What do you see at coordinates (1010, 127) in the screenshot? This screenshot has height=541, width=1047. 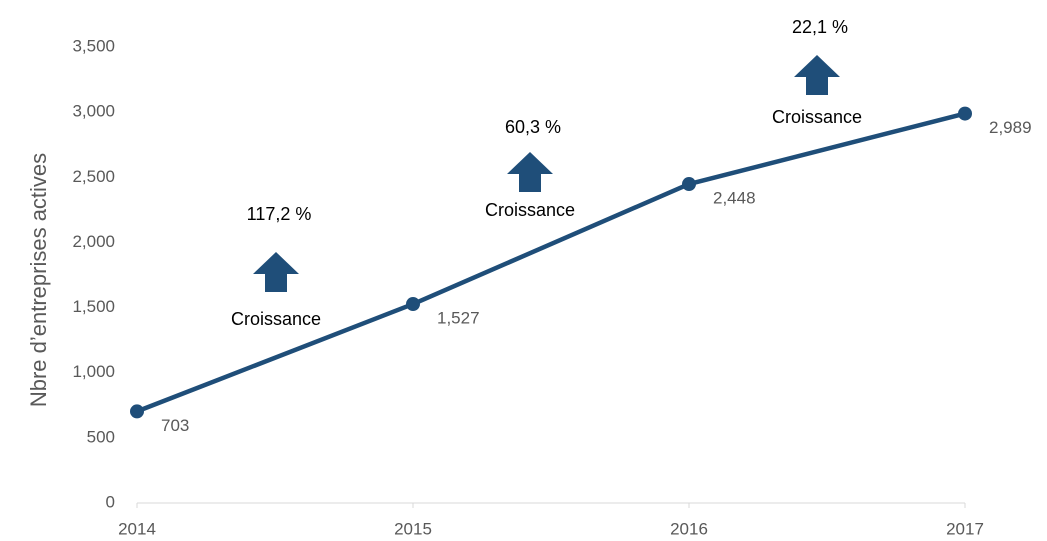 I see `data-label: 2,989` at bounding box center [1010, 127].